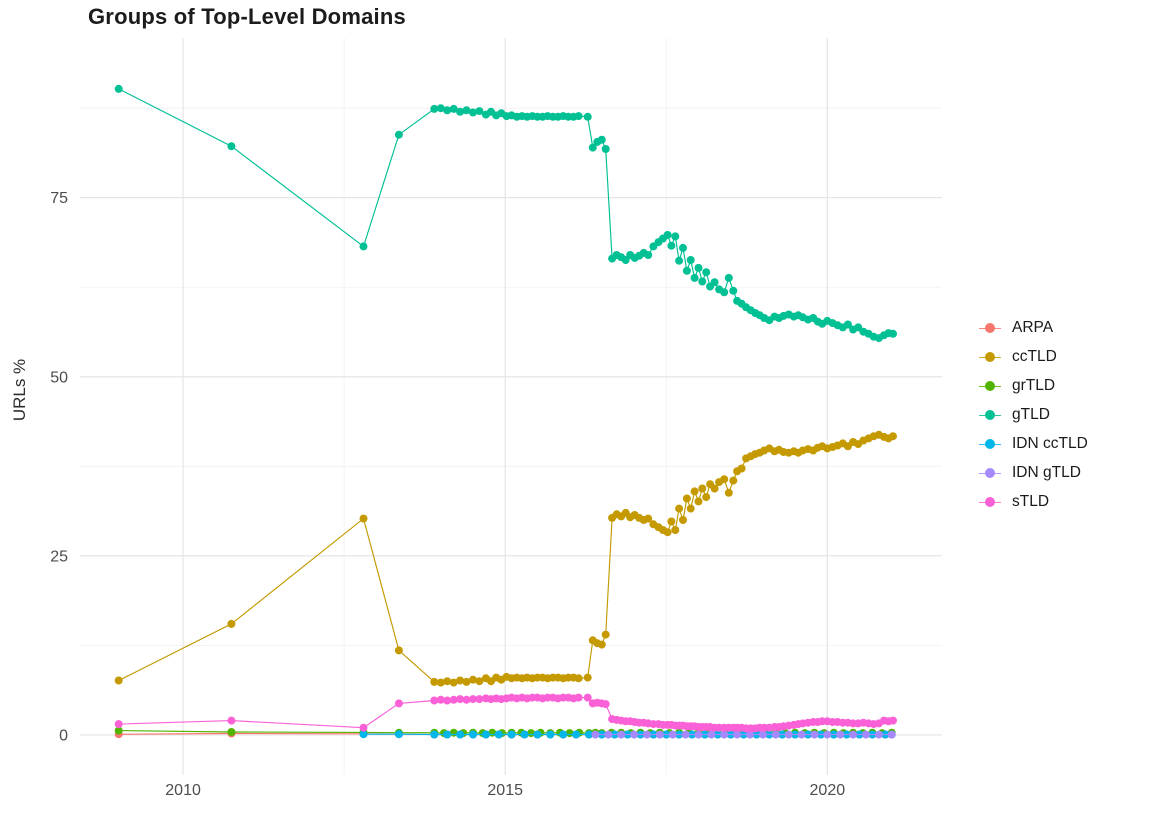  I want to click on series-stld, so click(505, 713).